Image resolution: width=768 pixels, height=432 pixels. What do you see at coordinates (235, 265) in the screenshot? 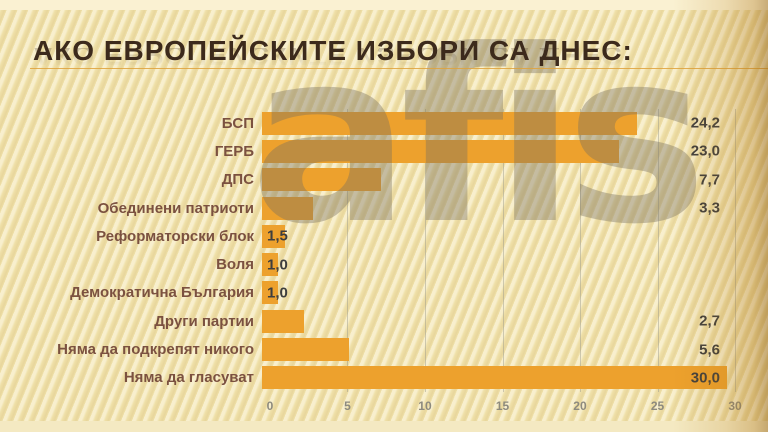
I see `category-label: Воля` at bounding box center [235, 265].